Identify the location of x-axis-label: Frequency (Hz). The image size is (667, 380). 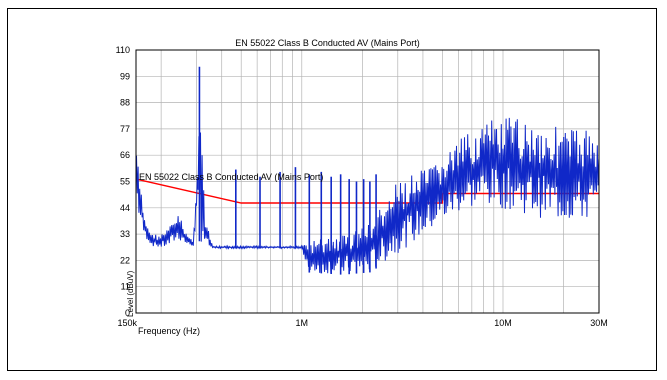
(169, 331).